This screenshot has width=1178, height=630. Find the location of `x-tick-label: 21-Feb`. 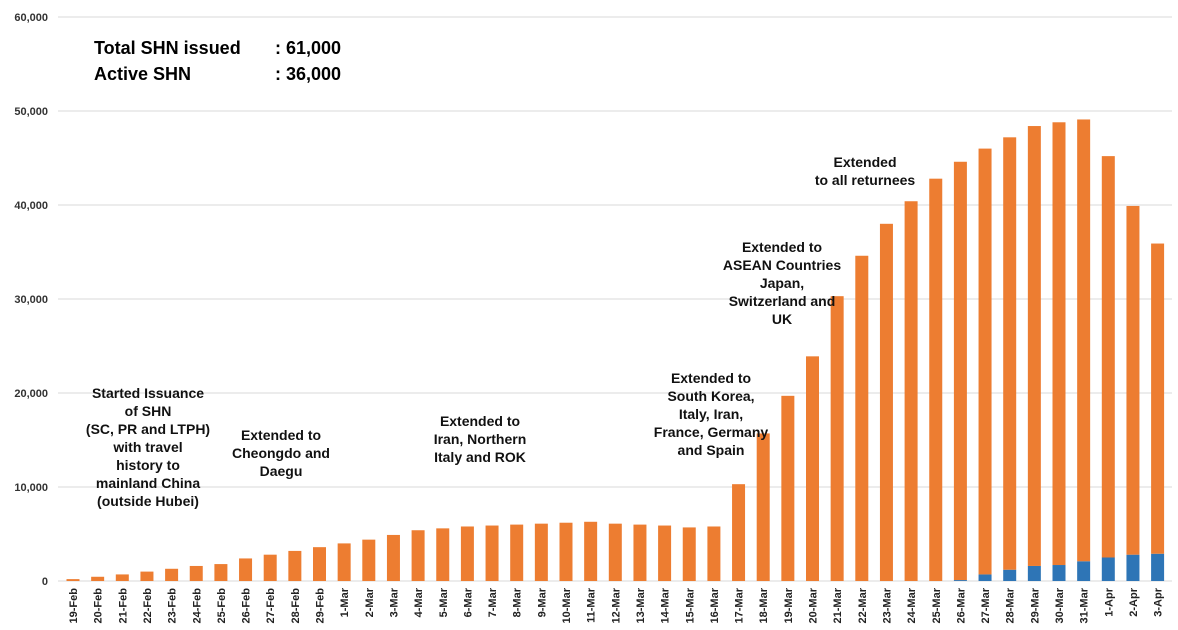

x-tick-label: 21-Feb is located at coordinates (123, 606).